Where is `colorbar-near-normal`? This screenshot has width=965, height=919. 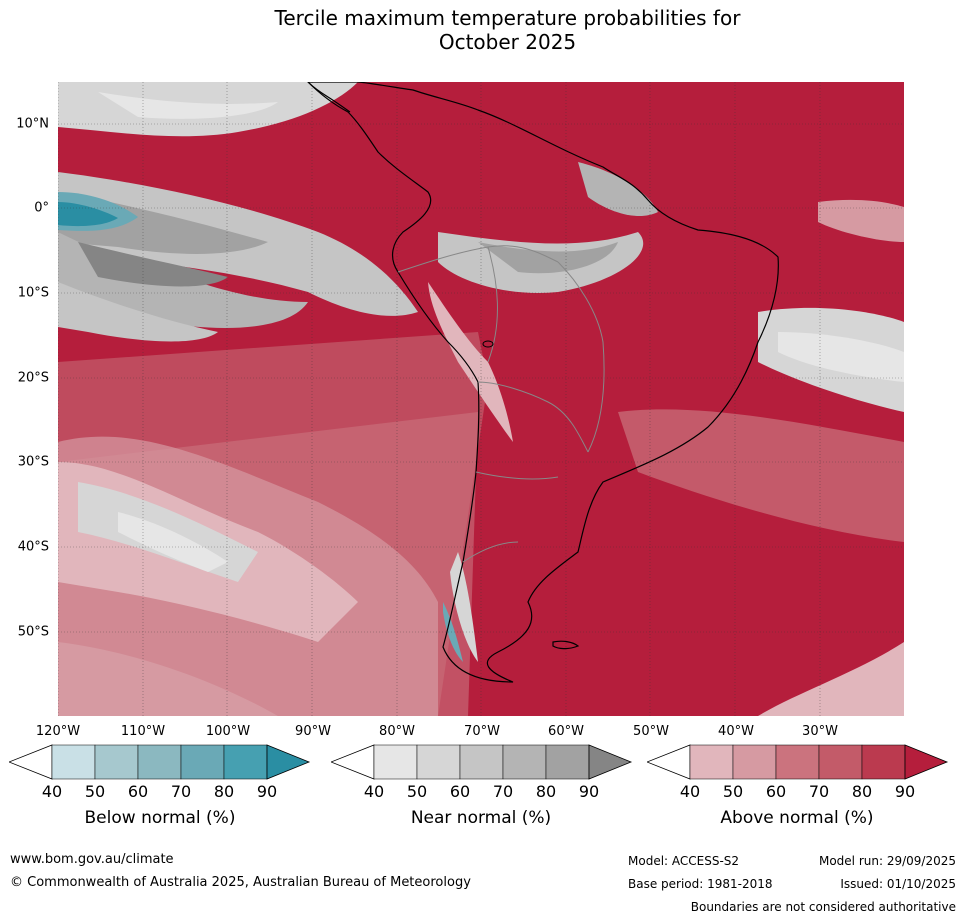 colorbar-near-normal is located at coordinates (482, 762).